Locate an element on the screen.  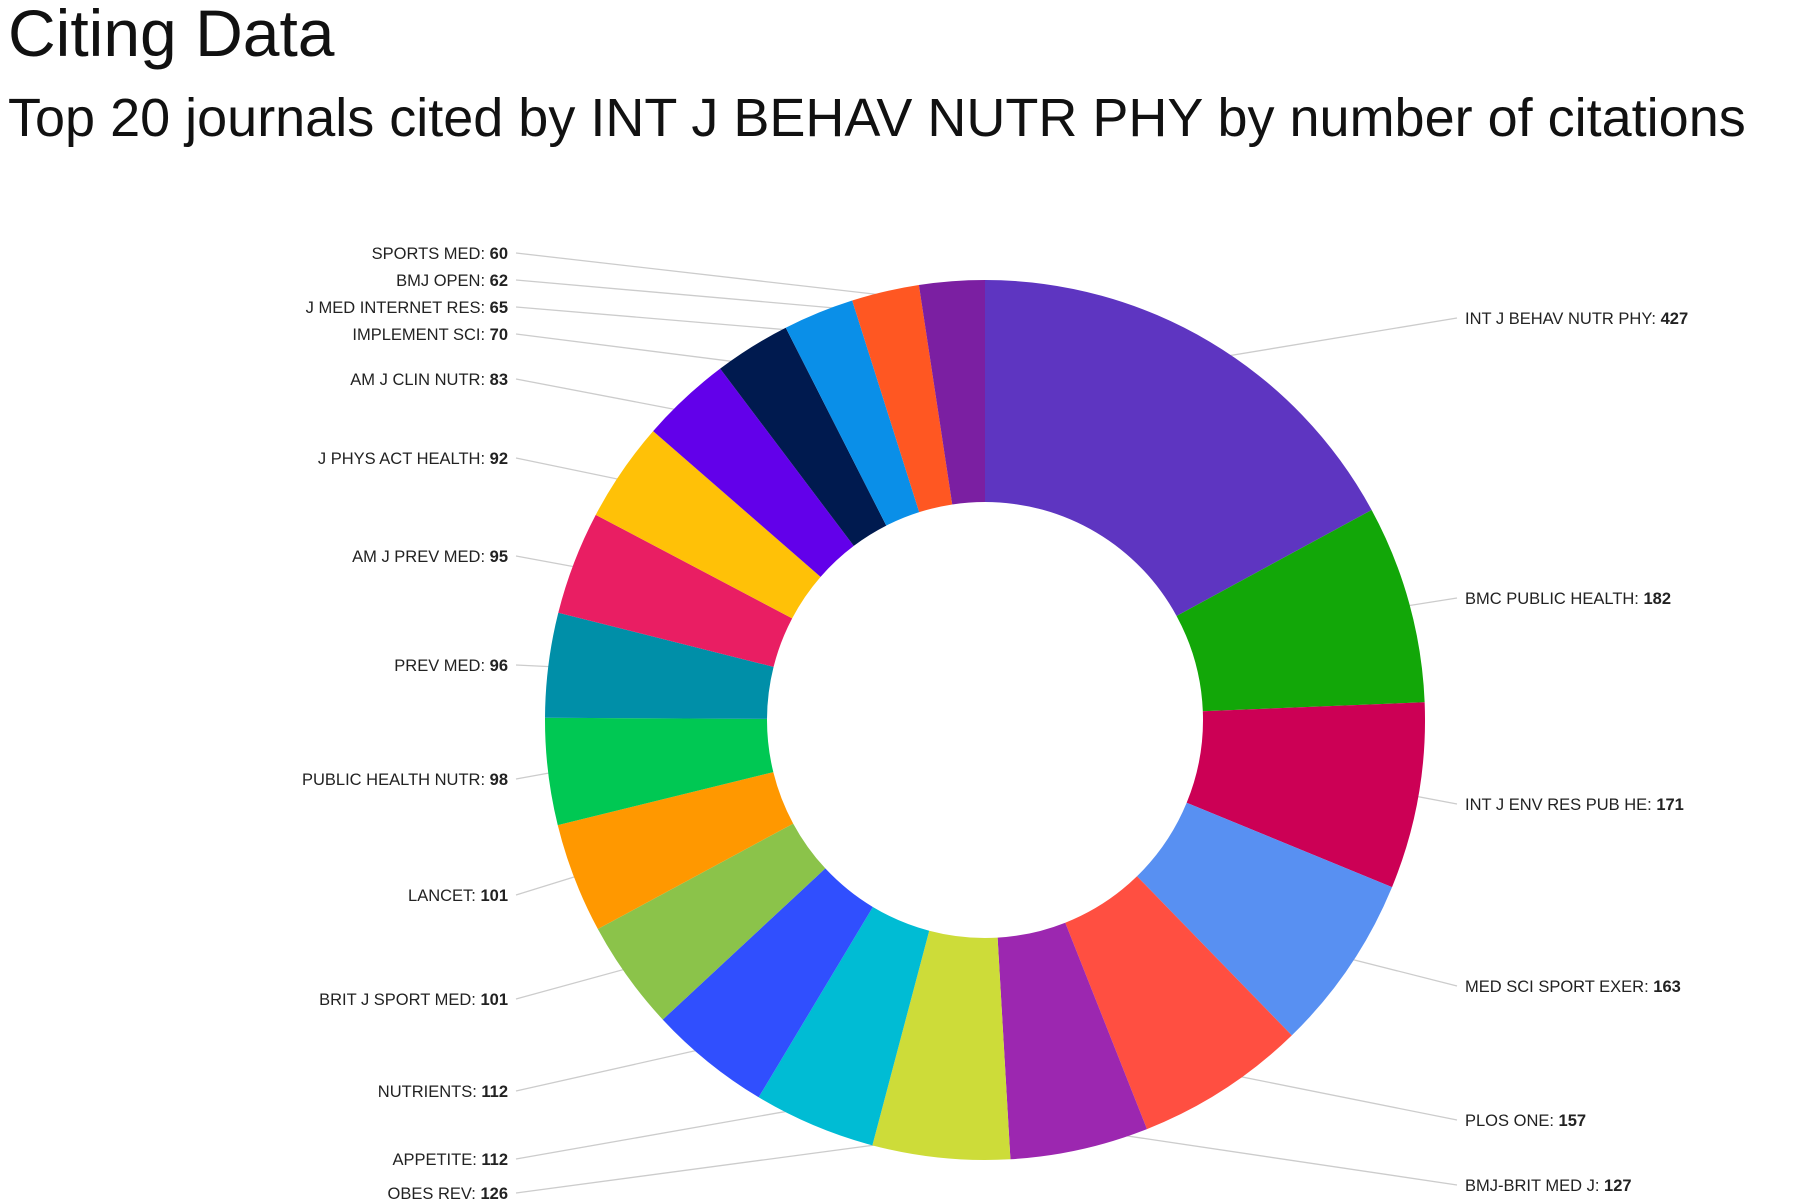
slice-appetite is located at coordinates (844, 1026).